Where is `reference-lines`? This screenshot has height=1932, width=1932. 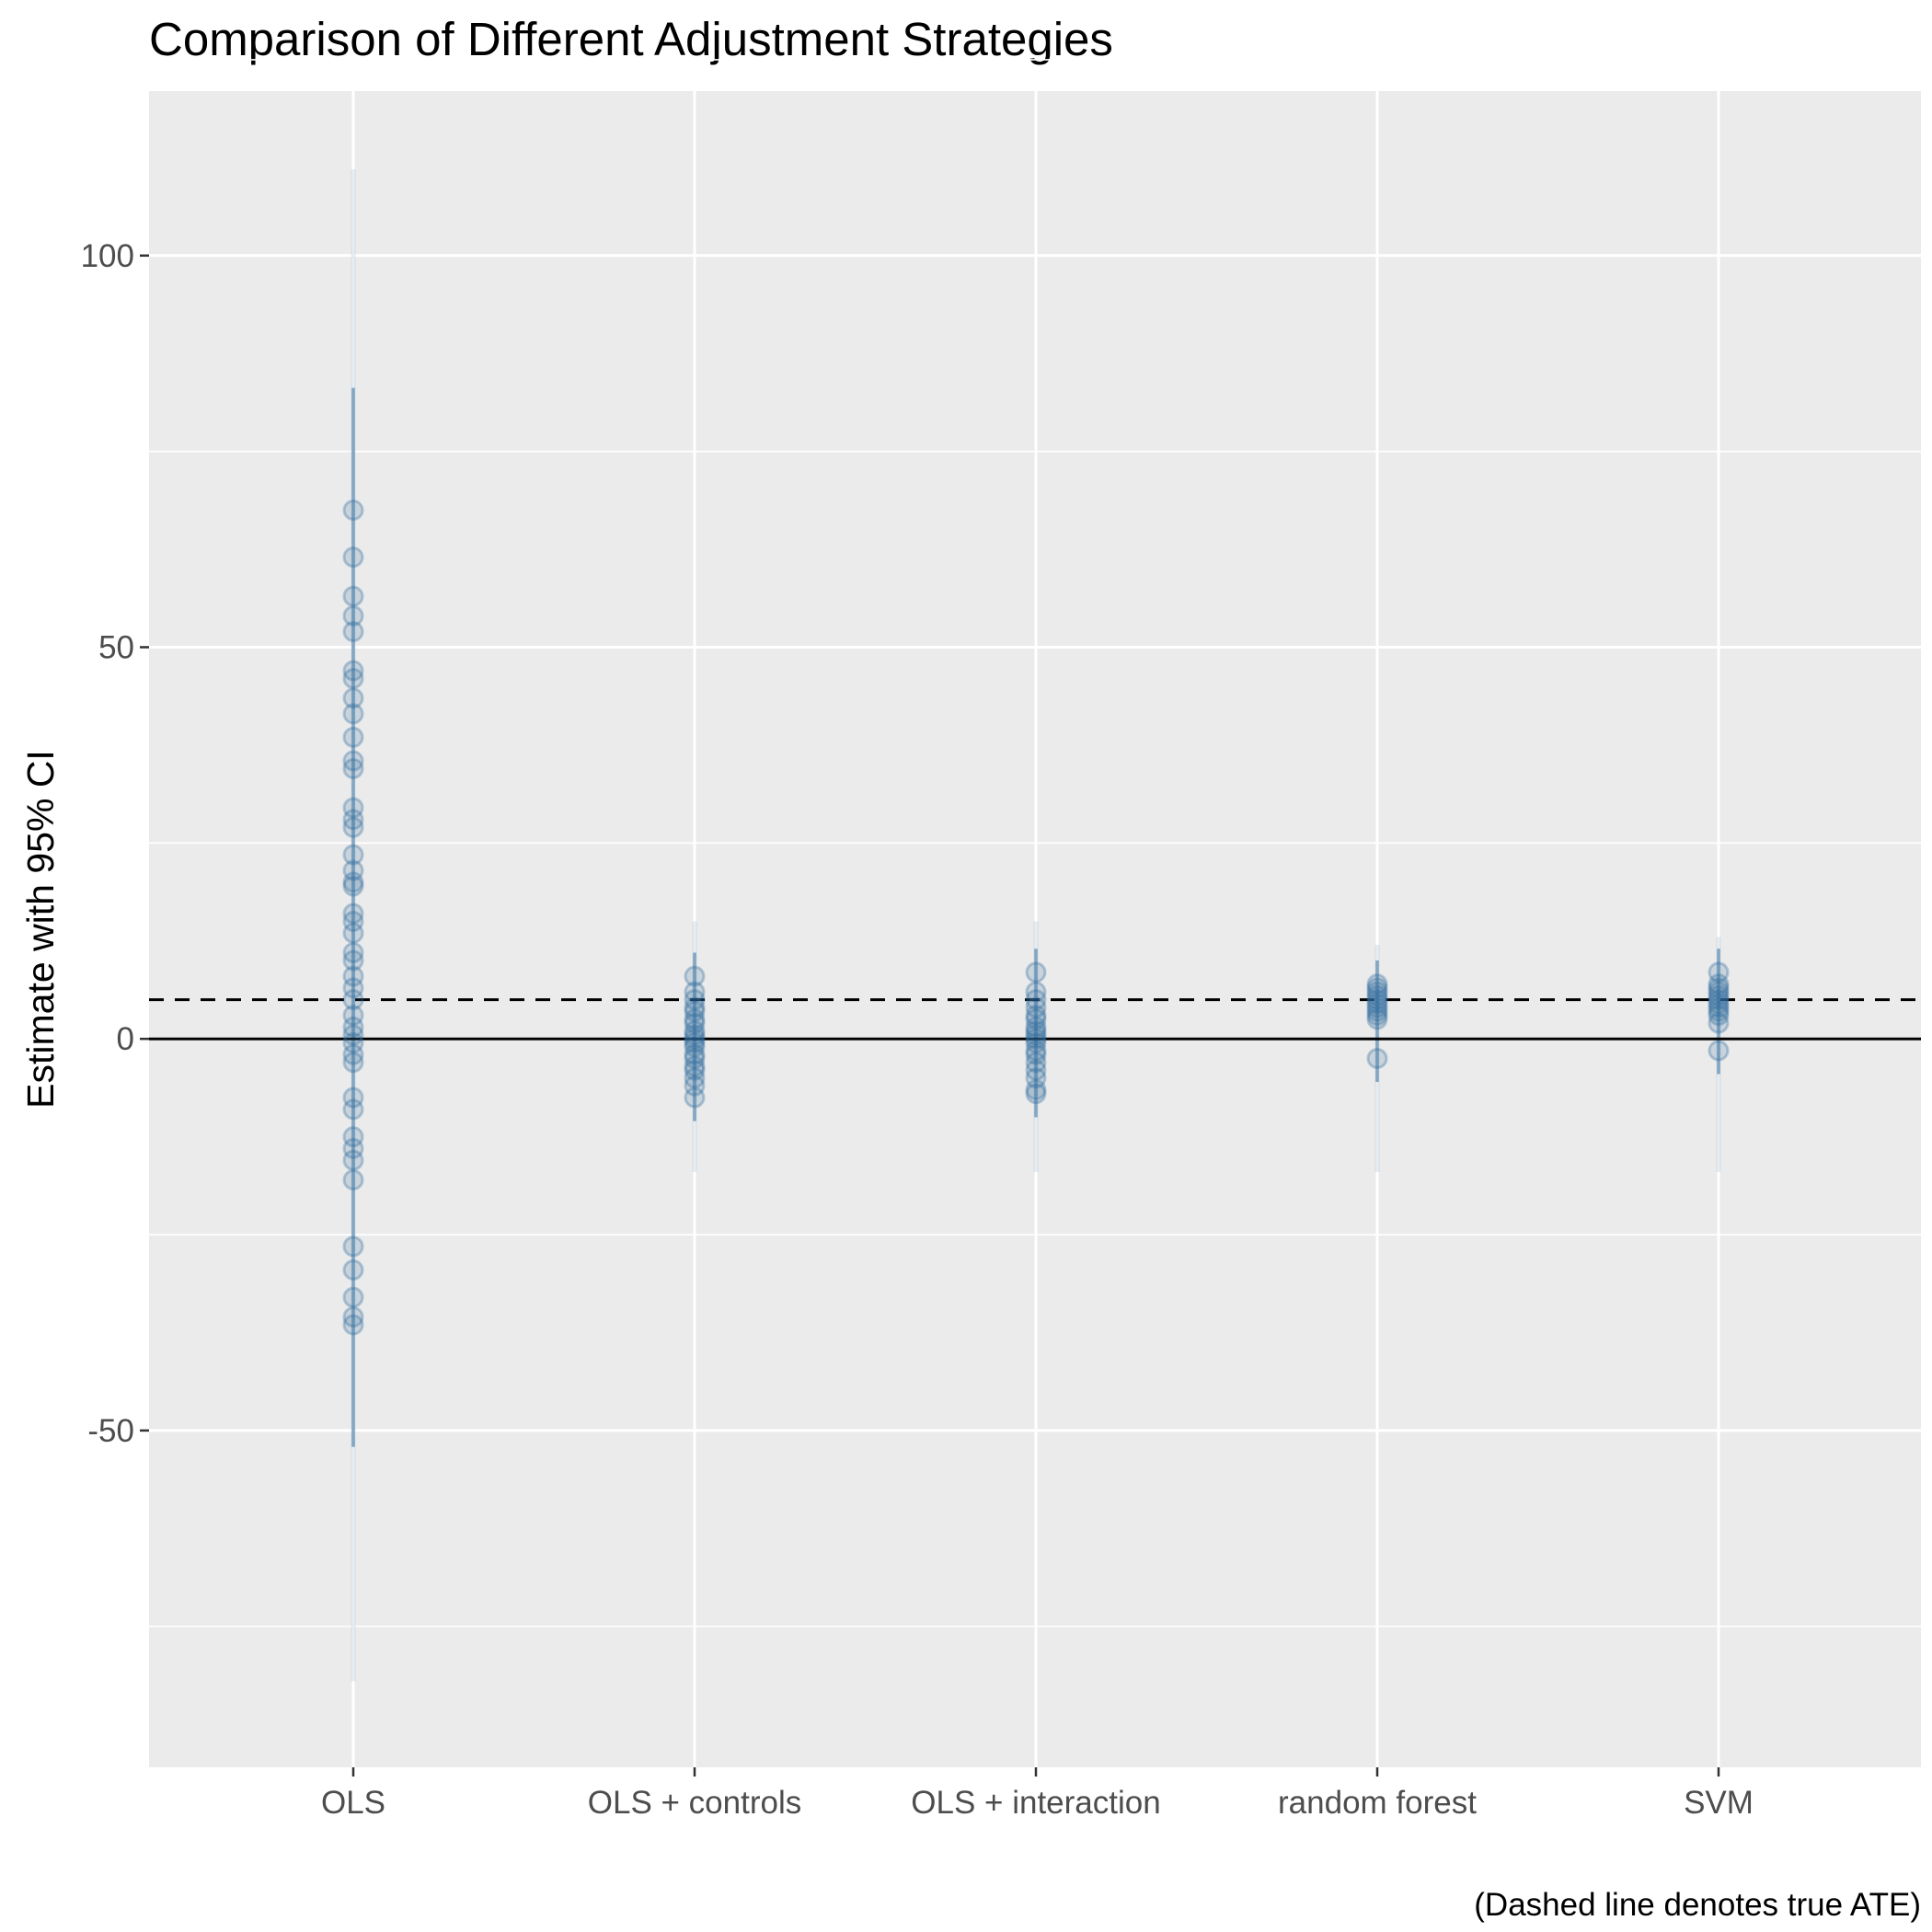
reference-lines is located at coordinates (1035, 1020).